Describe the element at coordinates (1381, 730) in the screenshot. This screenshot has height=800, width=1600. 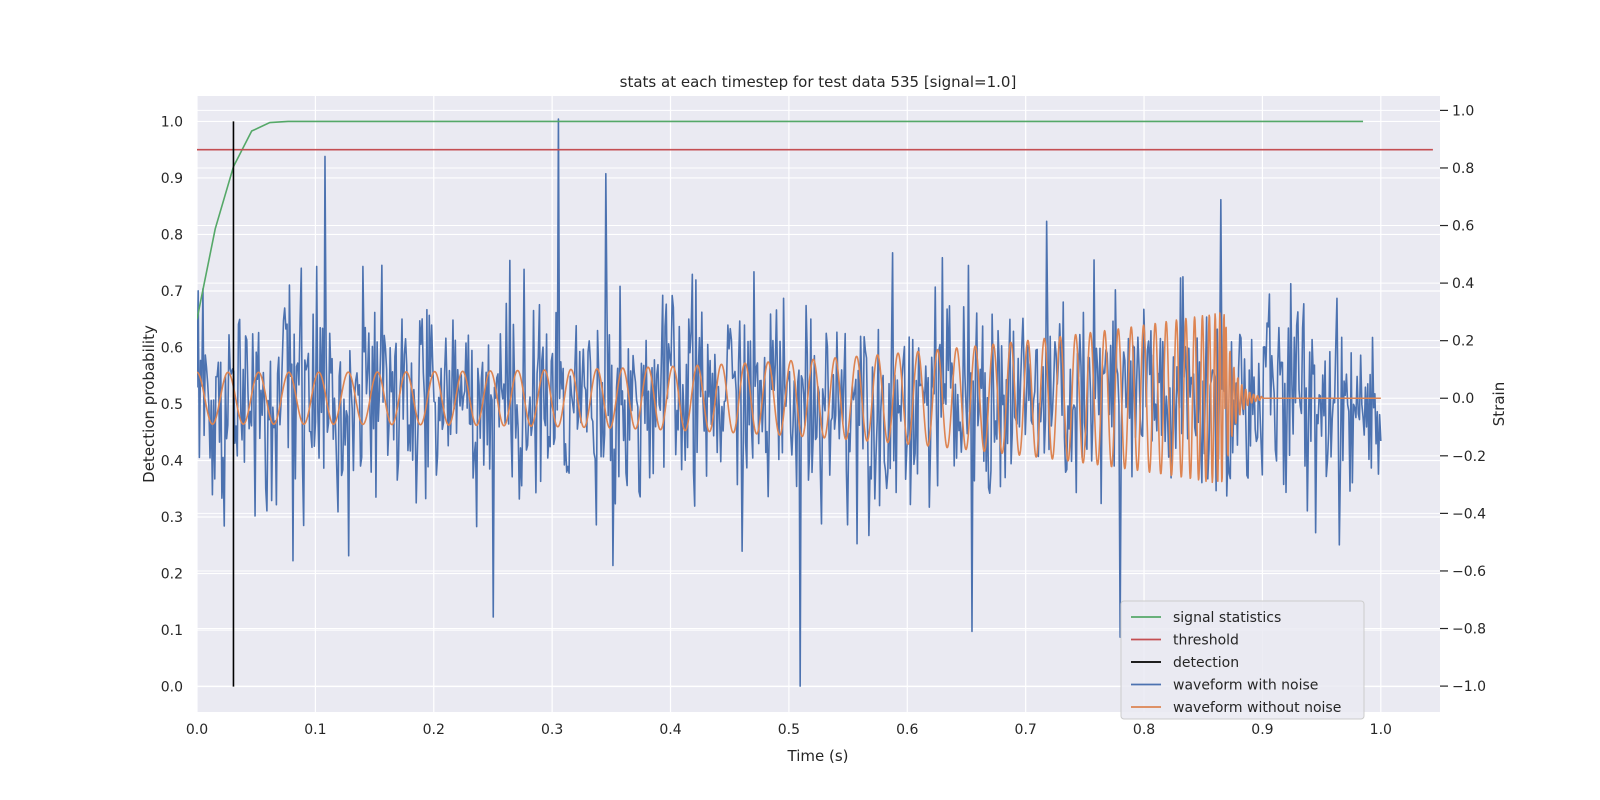
I see `x-tick-label: 1.0` at that location.